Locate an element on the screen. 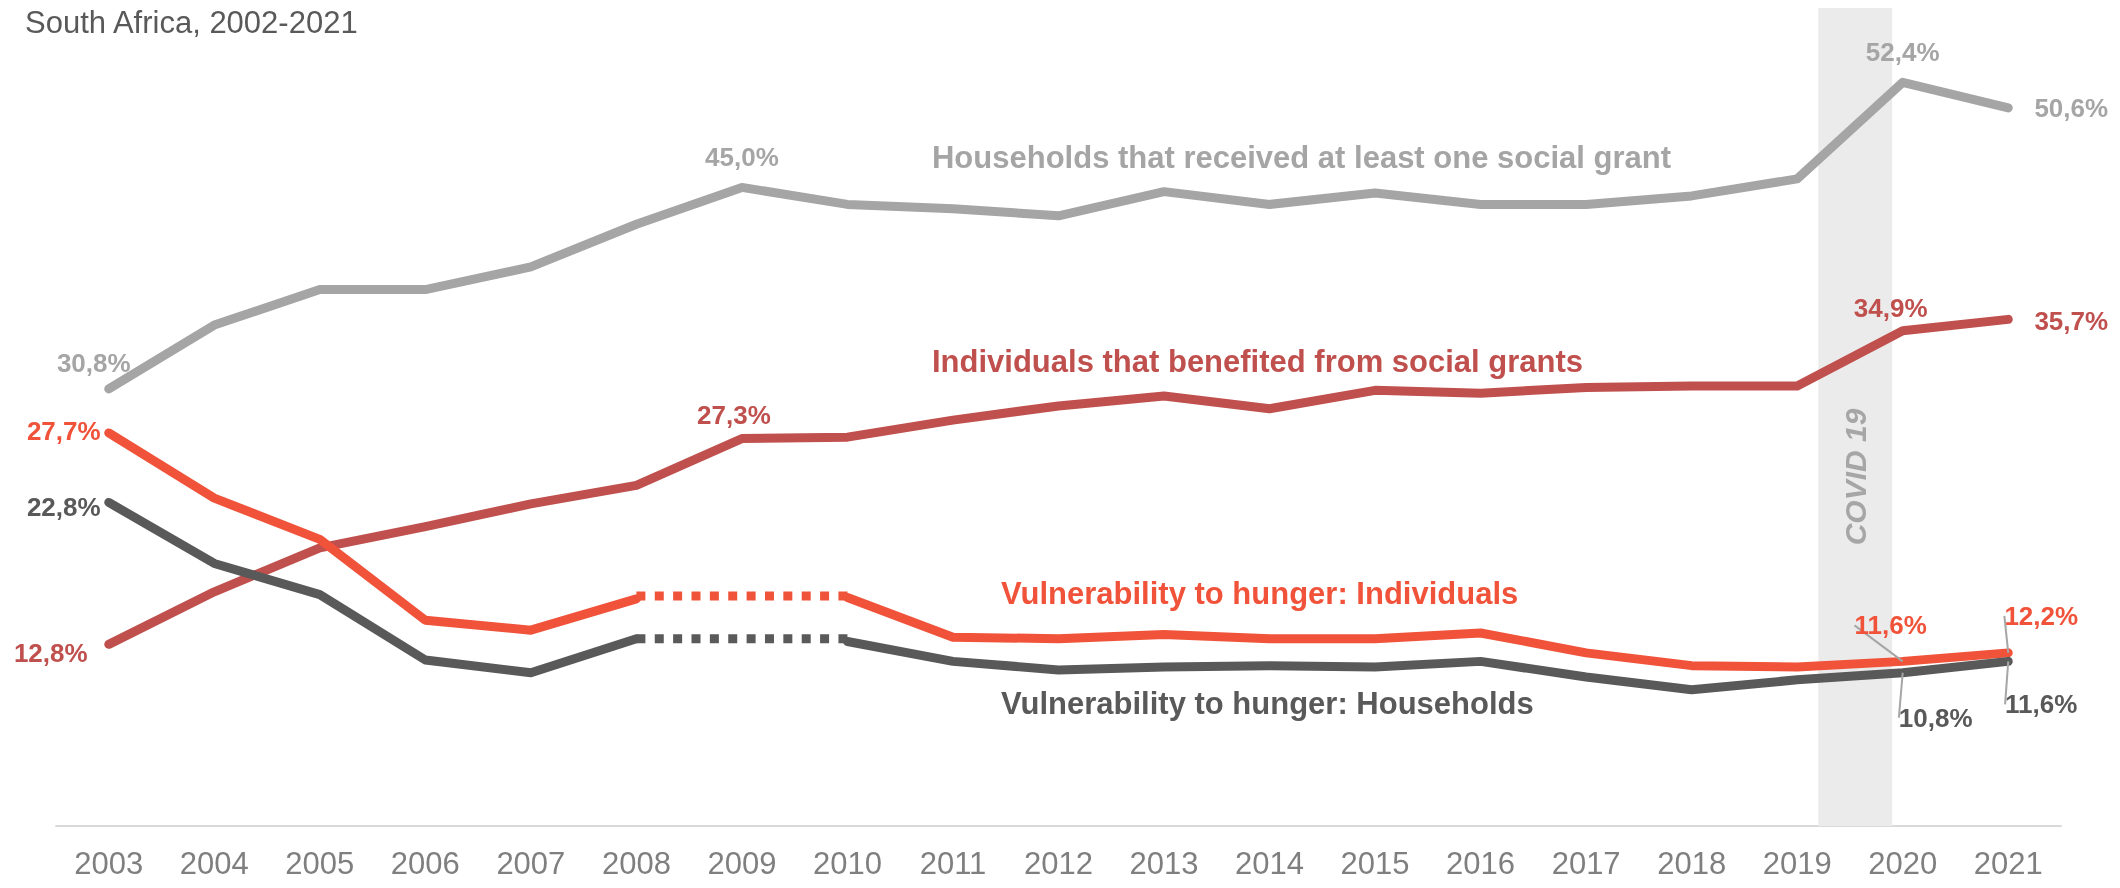 The height and width of the screenshot is (888, 2120). x-tick-label: 2021 is located at coordinates (2008, 863).